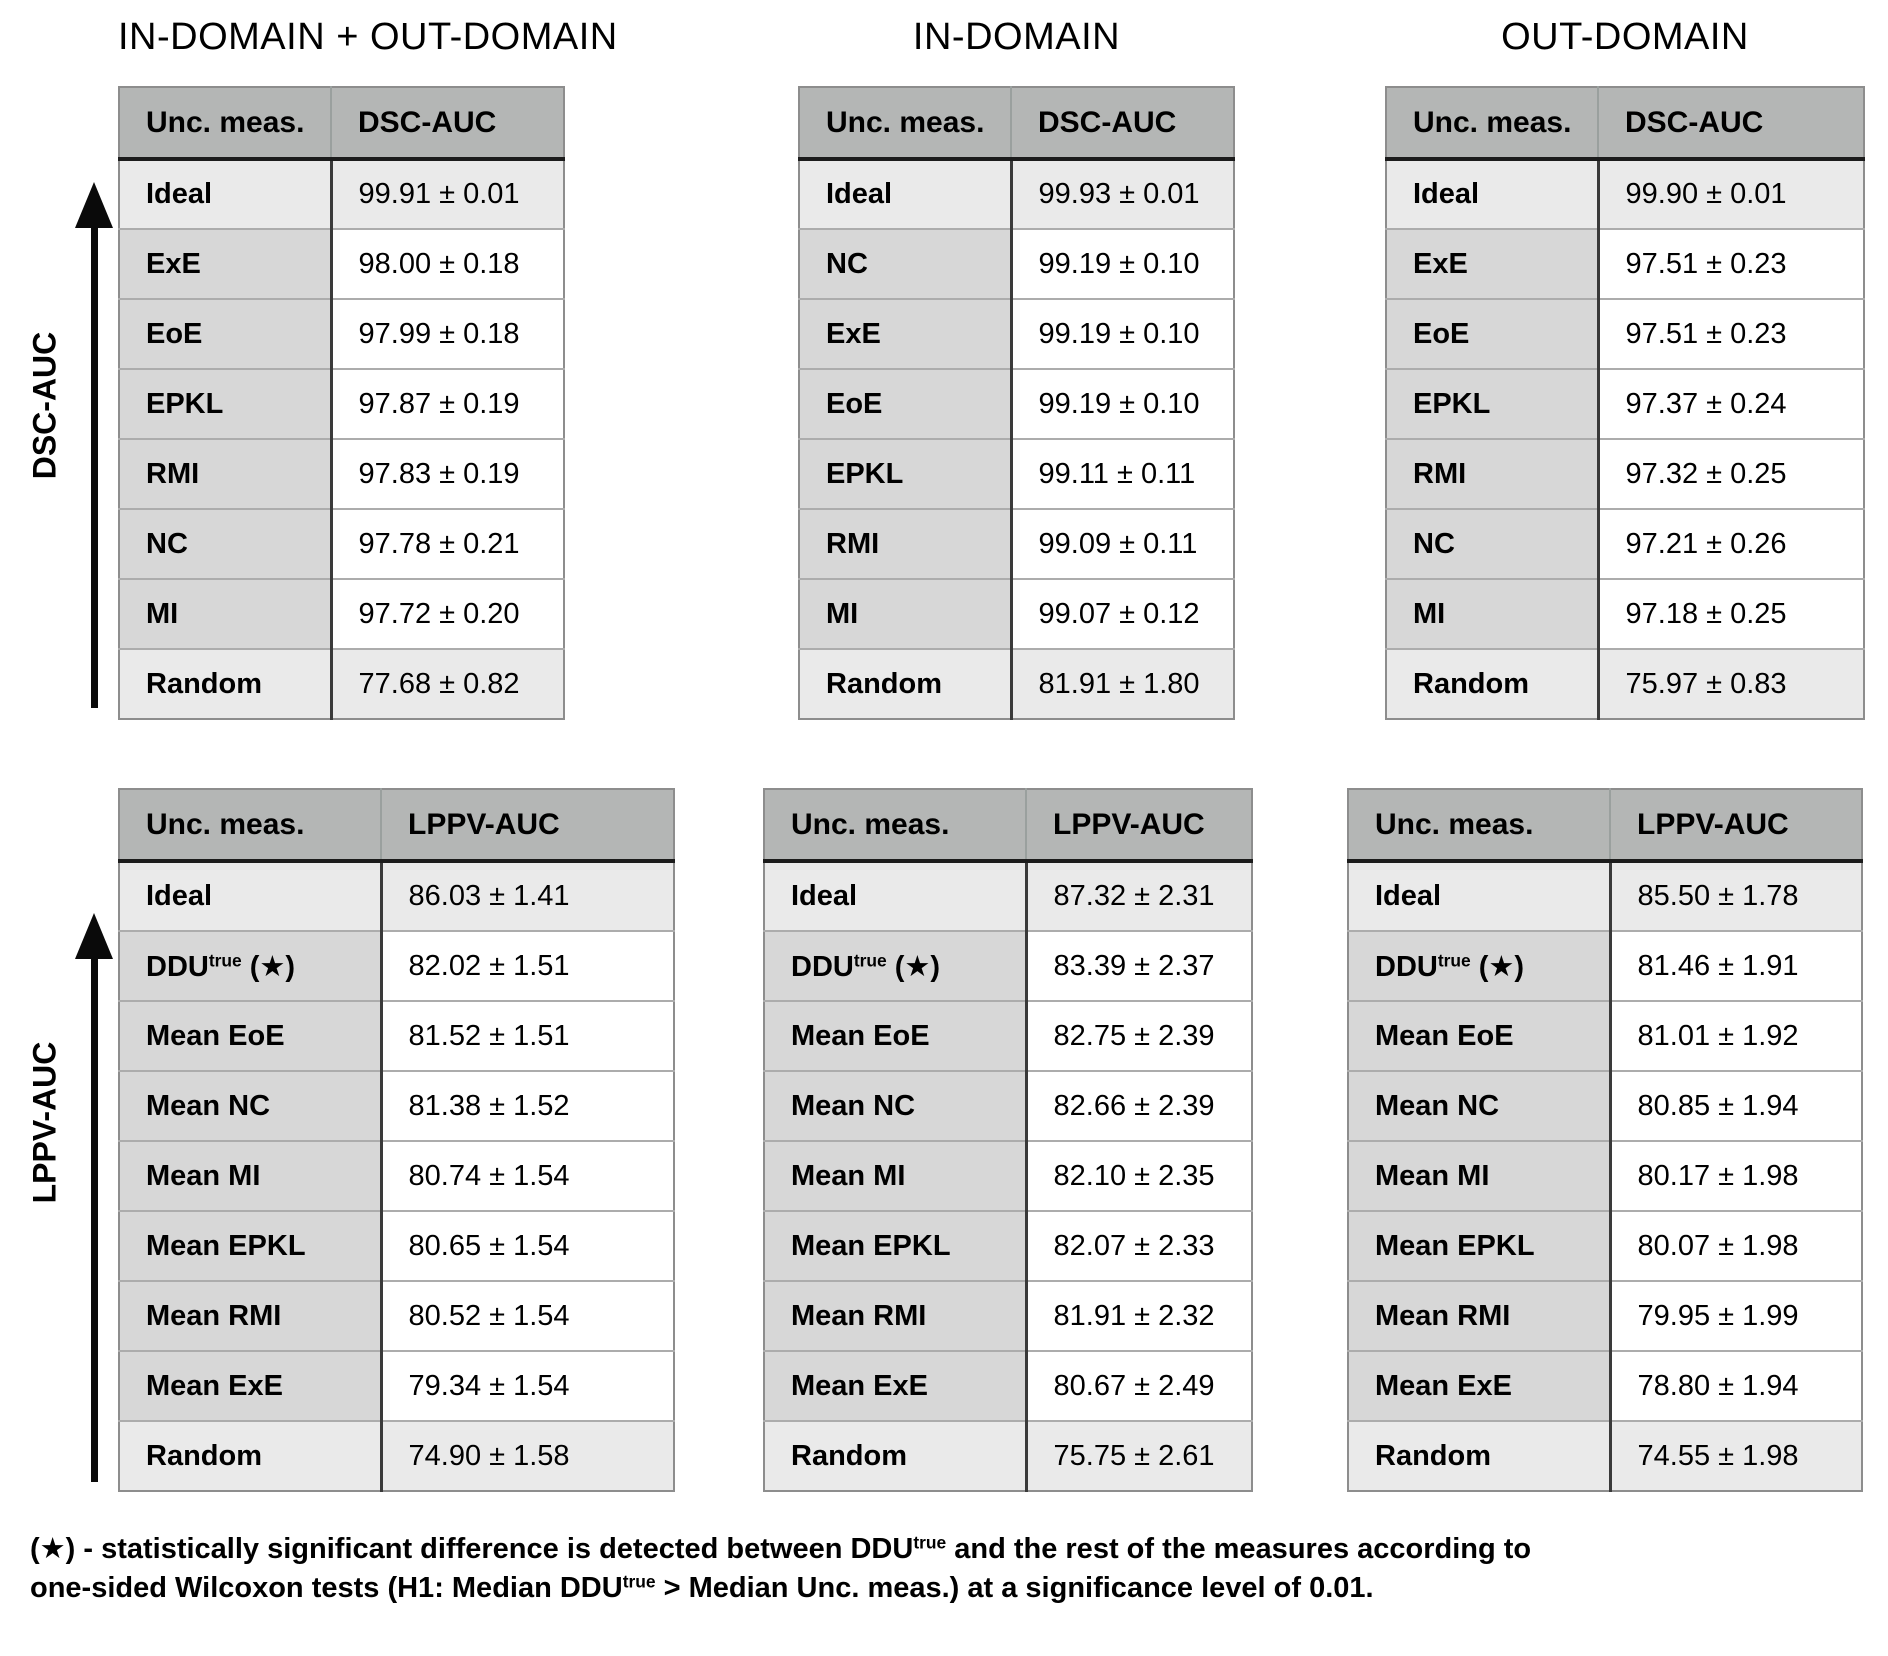 The width and height of the screenshot is (1888, 1656). I want to click on row-value-cell: 81.46 ± 1.91, so click(1735, 965).